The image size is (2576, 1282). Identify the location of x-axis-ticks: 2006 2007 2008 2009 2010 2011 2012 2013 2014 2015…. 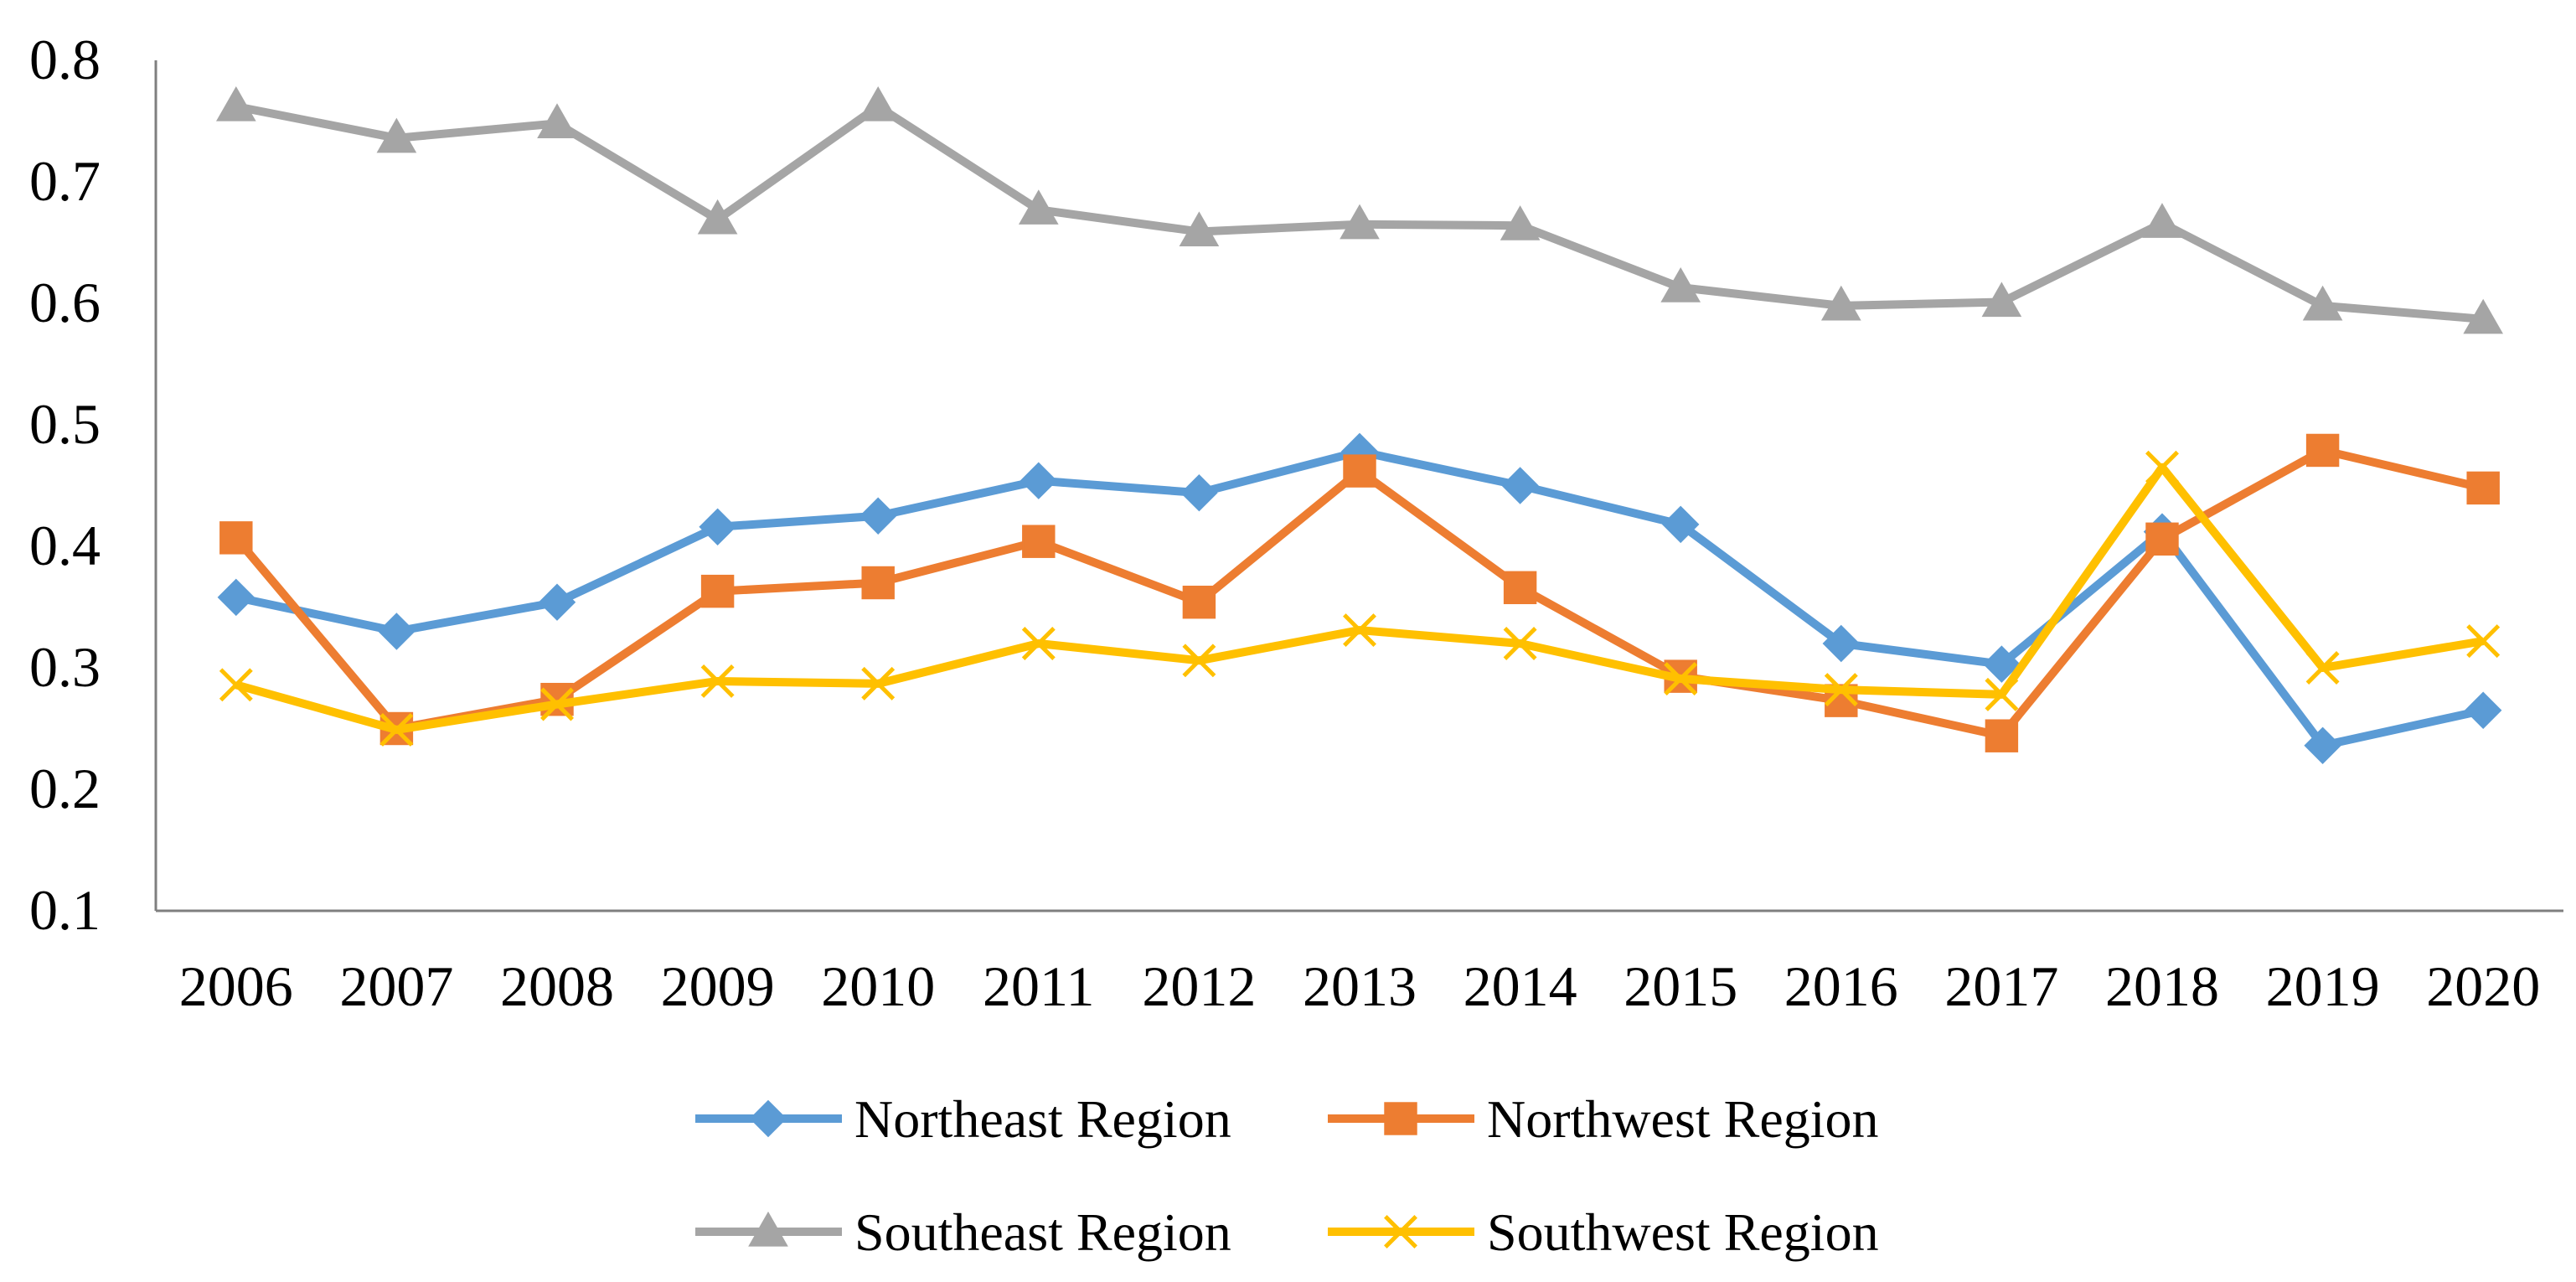
(1359, 986).